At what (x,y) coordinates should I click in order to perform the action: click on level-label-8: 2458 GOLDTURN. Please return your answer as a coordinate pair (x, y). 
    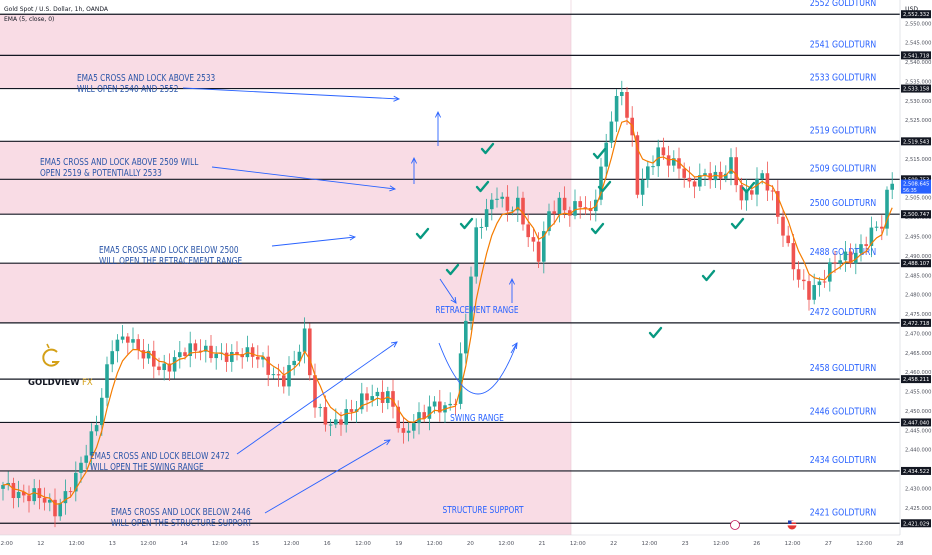
    Looking at the image, I should click on (843, 368).